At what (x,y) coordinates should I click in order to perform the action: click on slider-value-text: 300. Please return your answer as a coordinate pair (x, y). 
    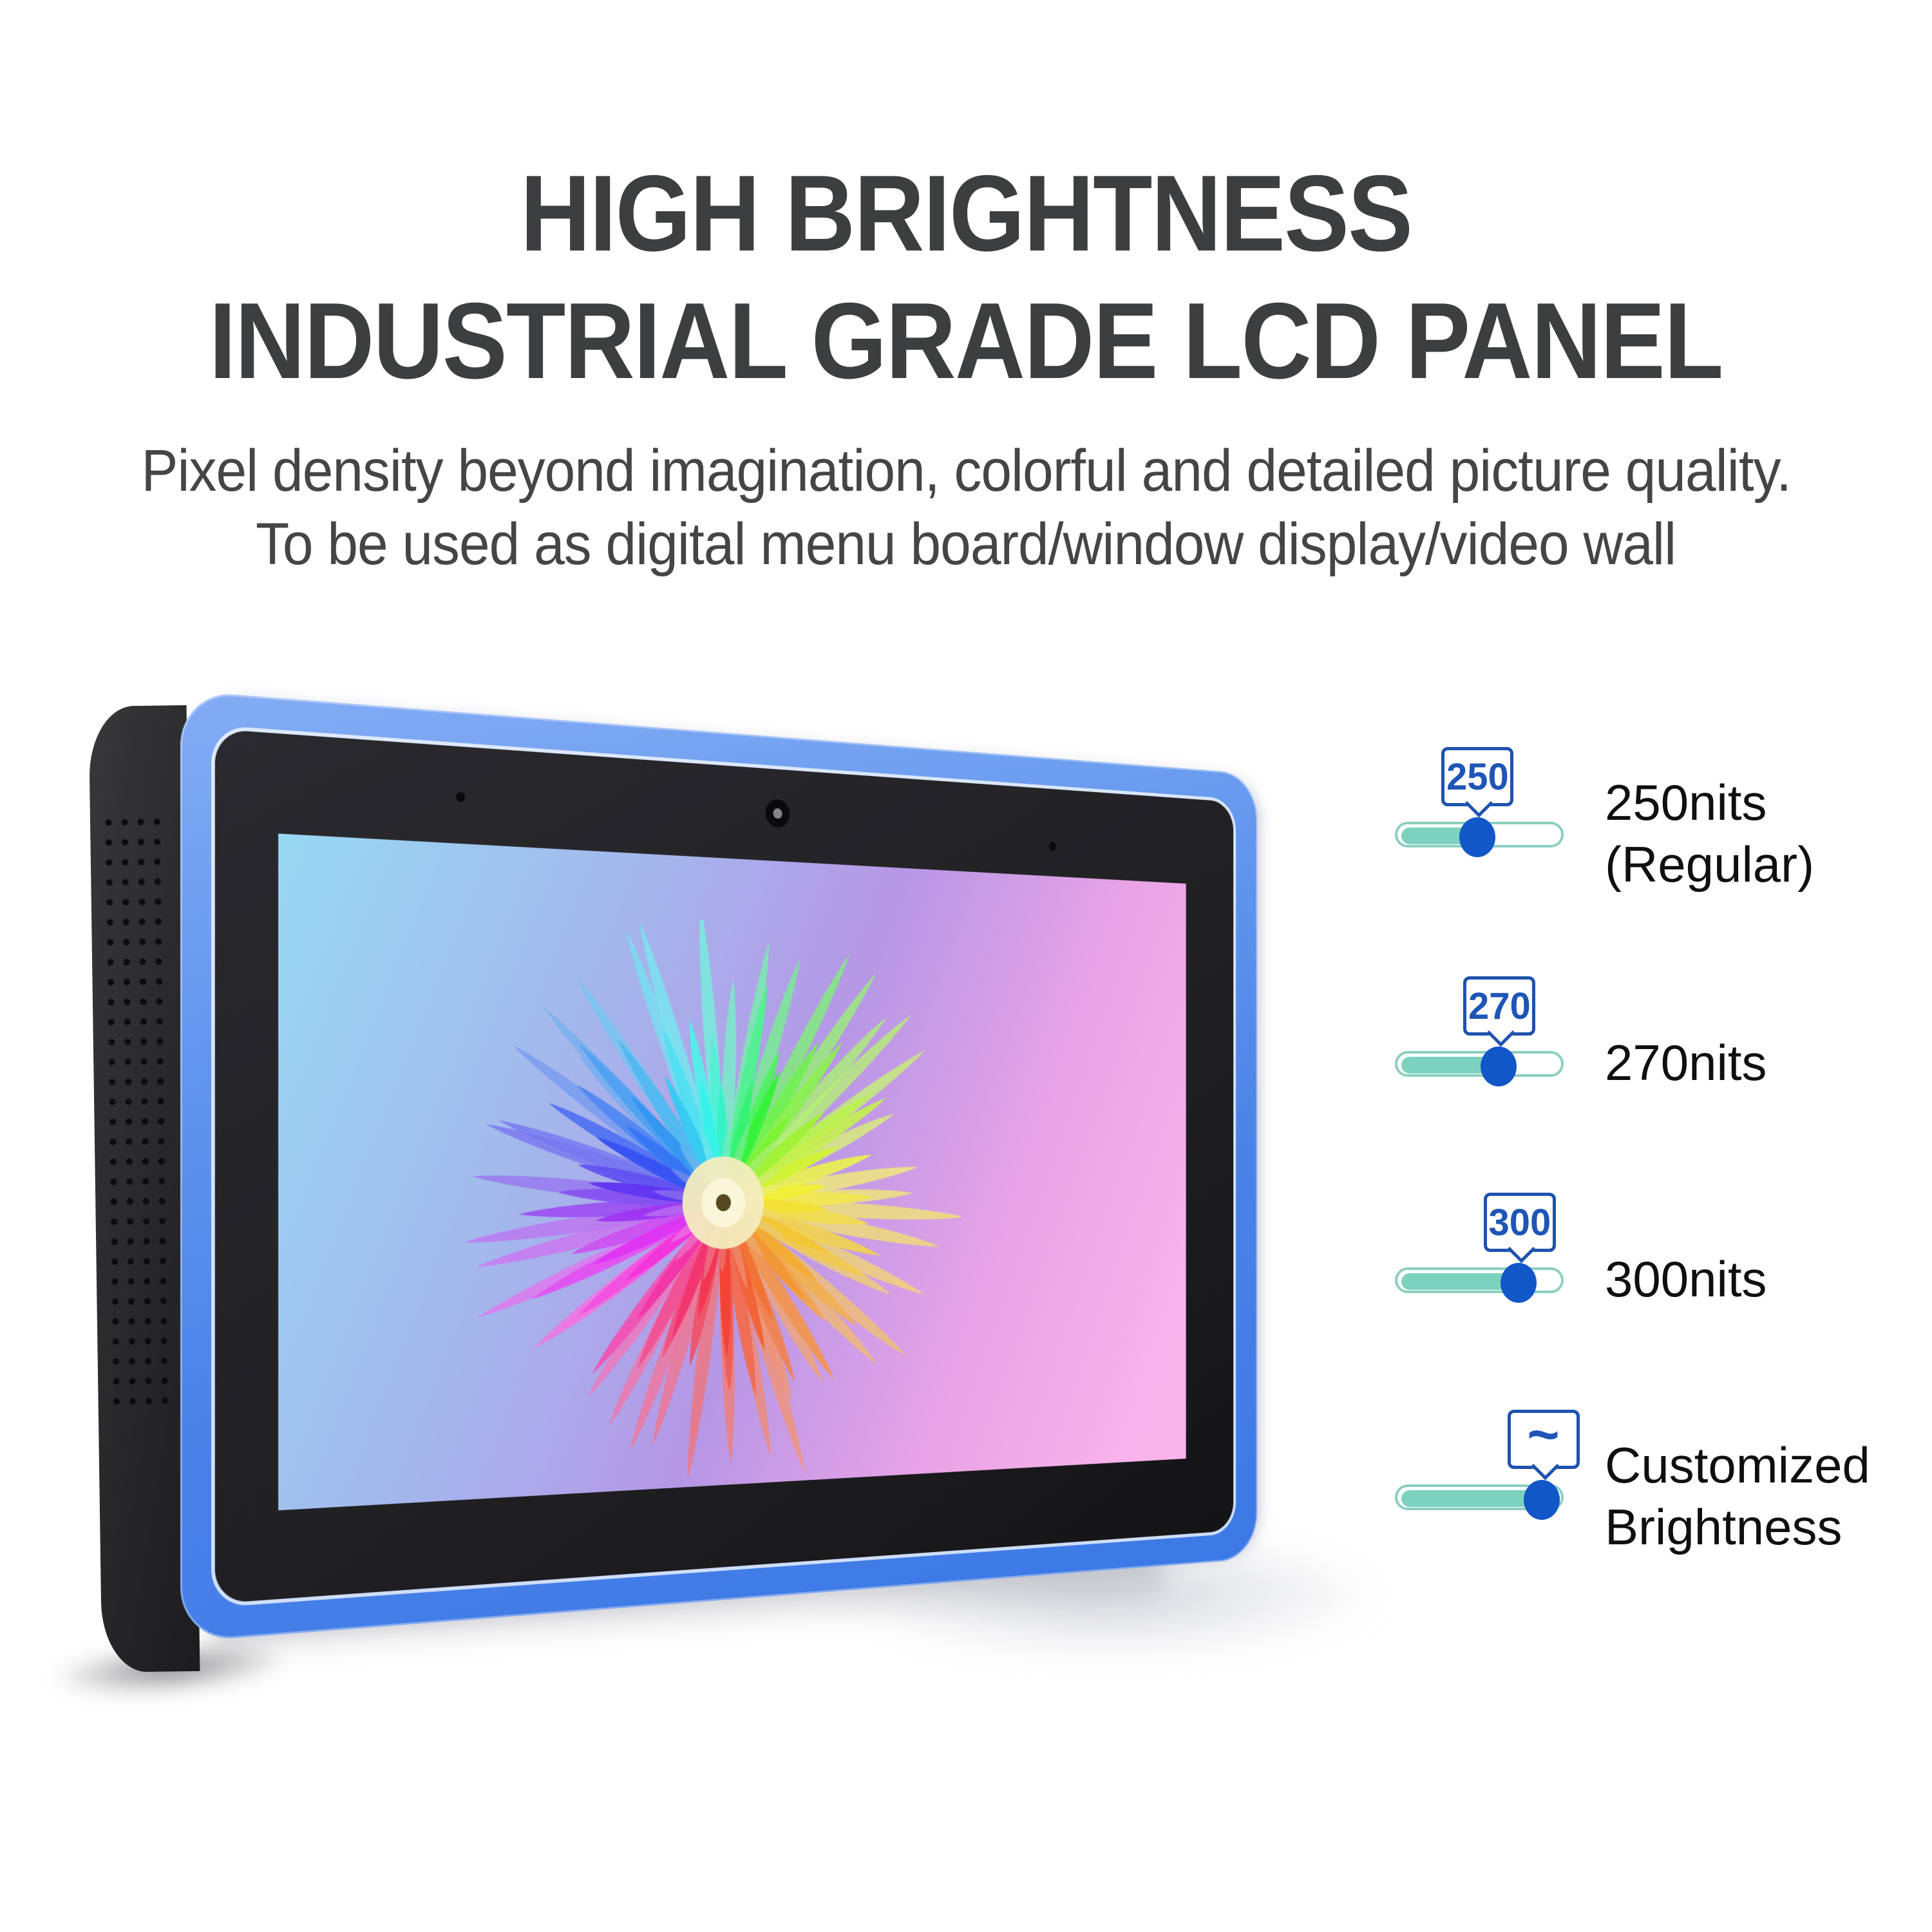
    Looking at the image, I should click on (1519, 1222).